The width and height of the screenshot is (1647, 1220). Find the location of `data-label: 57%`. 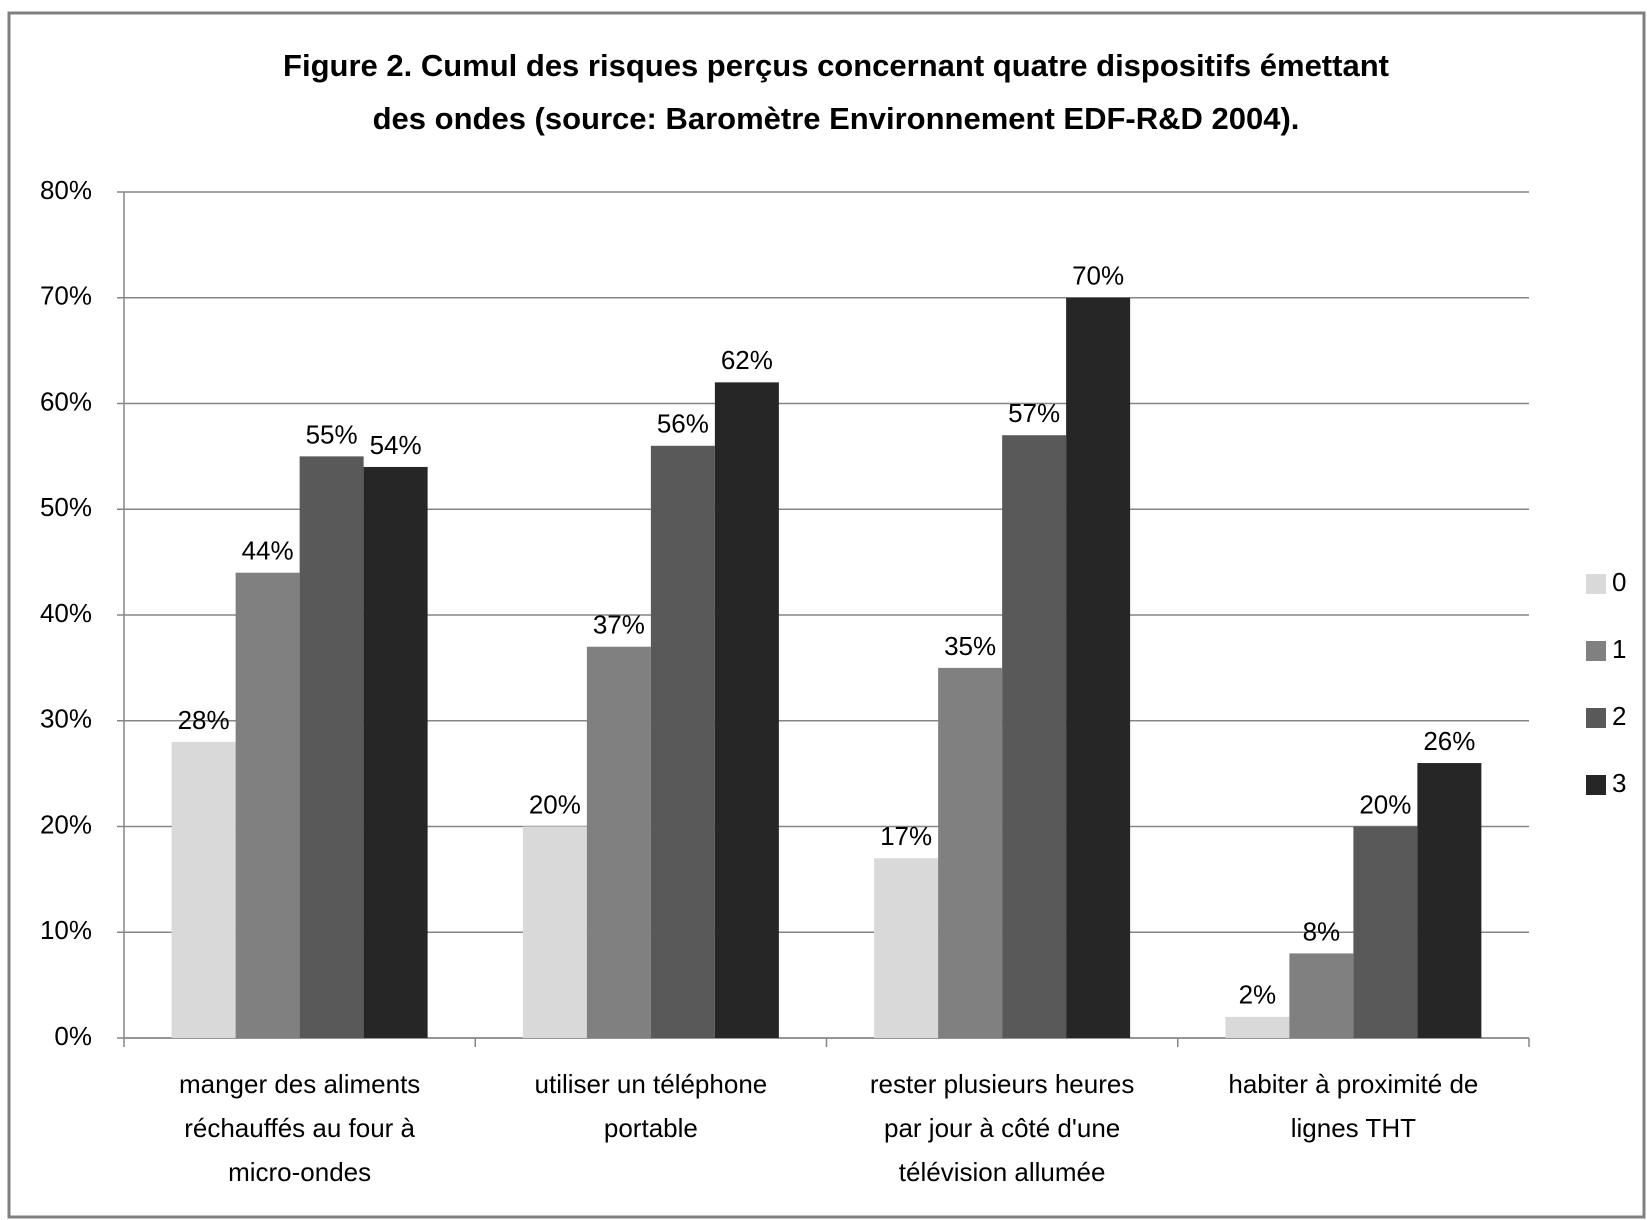

data-label: 57% is located at coordinates (1034, 413).